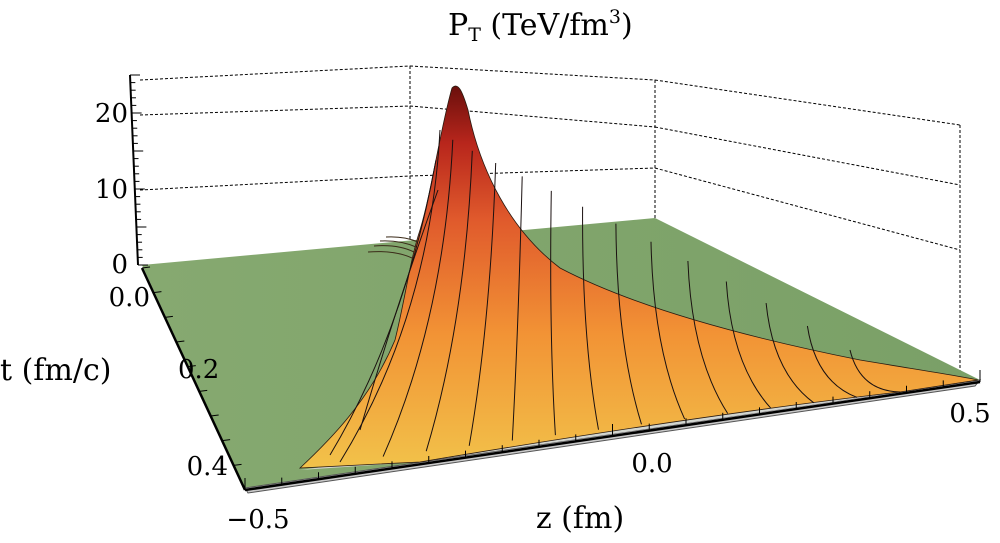 This screenshot has width=1000, height=543. Describe the element at coordinates (129, 298) in the screenshot. I see `t-tick-label-0: 0.0` at that location.